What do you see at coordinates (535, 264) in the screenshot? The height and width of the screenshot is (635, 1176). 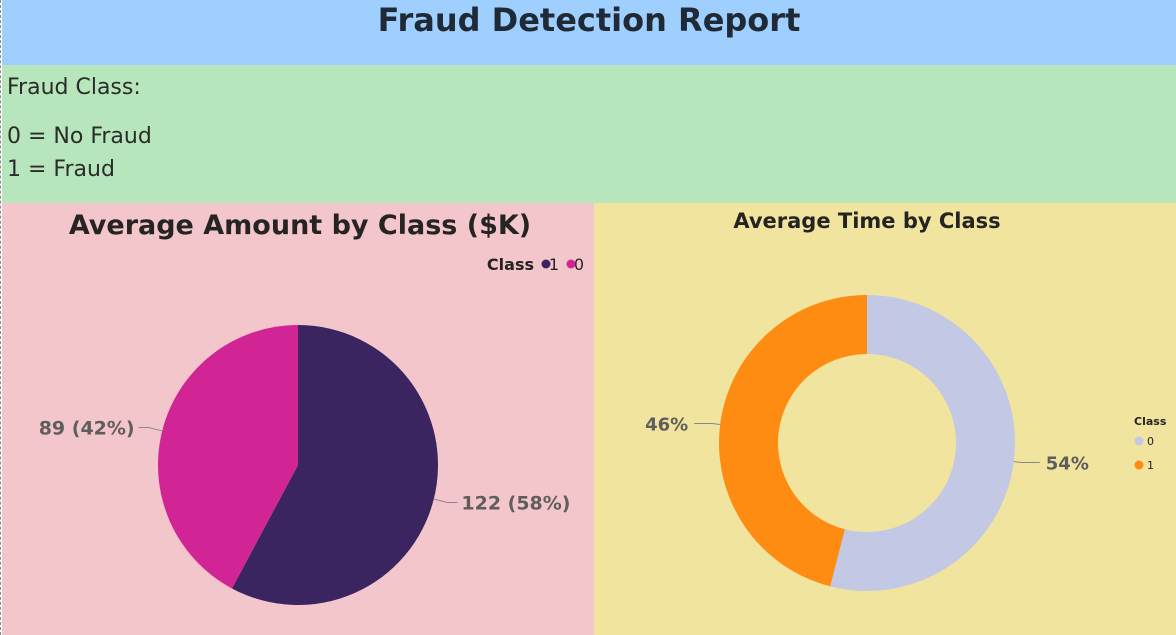 I see `amount-legend: 01 Class` at bounding box center [535, 264].